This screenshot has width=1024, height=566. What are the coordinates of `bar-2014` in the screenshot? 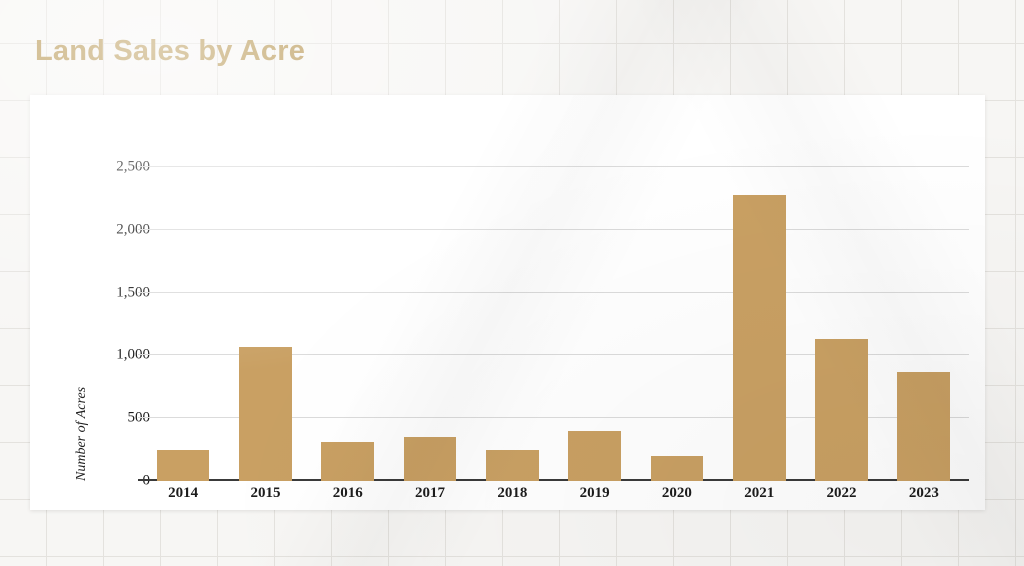 It's located at (183, 465).